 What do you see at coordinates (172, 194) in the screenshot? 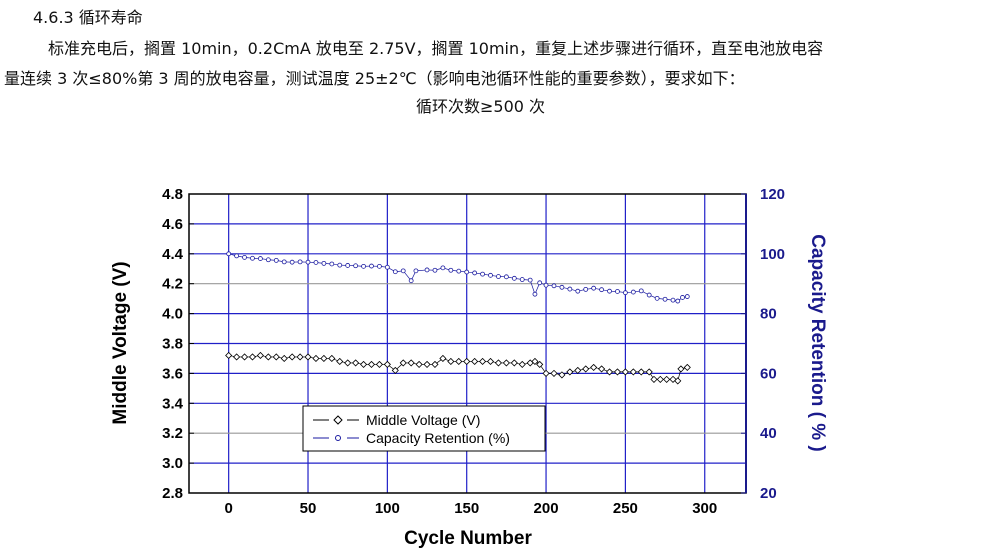
I see `y-tick-label: 4.8` at bounding box center [172, 194].